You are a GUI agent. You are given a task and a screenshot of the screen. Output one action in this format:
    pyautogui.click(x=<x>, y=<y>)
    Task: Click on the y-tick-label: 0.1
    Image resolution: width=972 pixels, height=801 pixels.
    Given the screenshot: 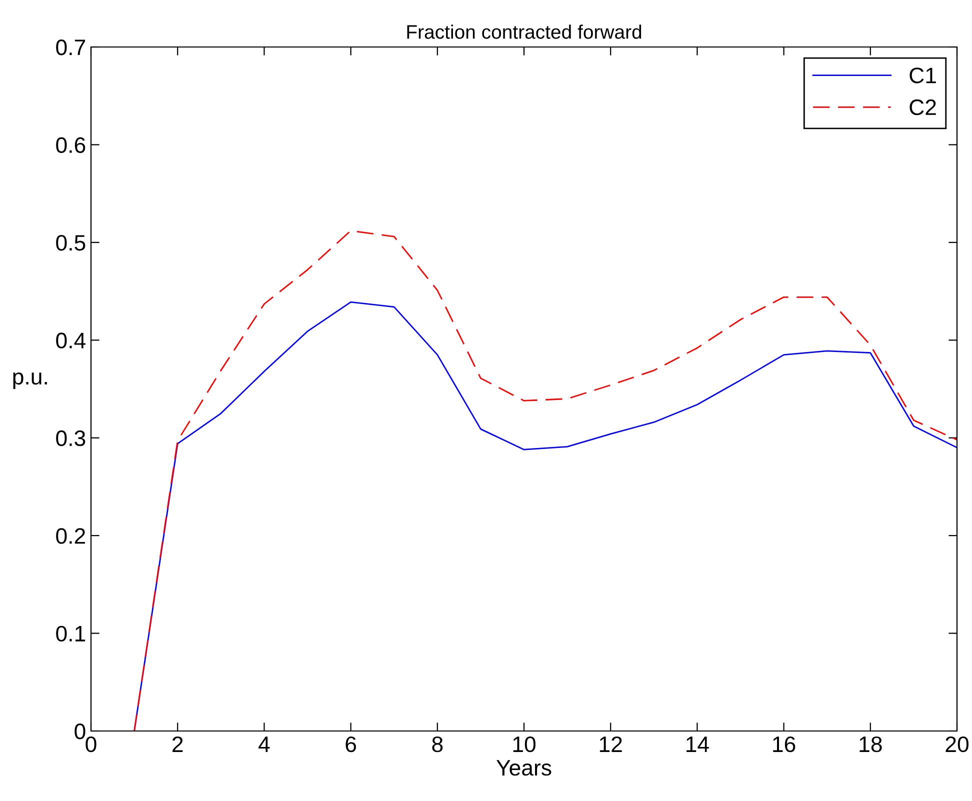 What is the action you would take?
    pyautogui.click(x=71, y=634)
    